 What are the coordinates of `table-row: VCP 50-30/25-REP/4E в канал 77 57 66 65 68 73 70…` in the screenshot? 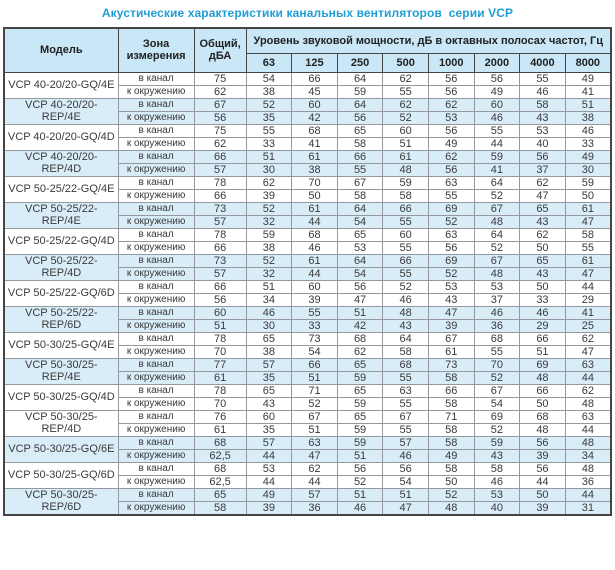 It's located at (307, 371).